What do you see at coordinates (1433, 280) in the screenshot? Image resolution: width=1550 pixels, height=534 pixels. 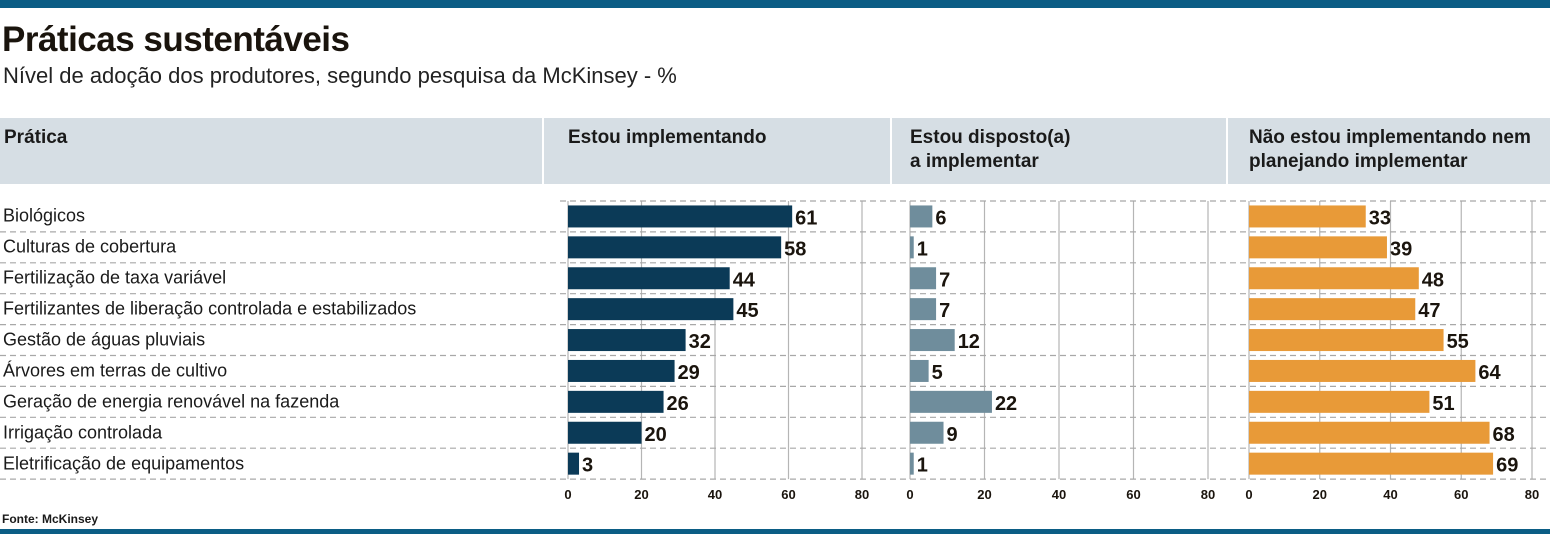 I see `data-label: 48` at bounding box center [1433, 280].